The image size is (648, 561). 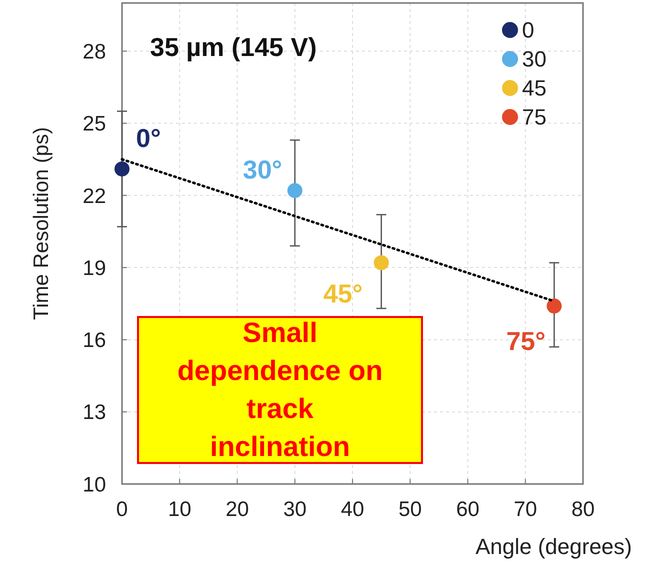 What do you see at coordinates (122, 509) in the screenshot?
I see `x-tick-label: 0` at bounding box center [122, 509].